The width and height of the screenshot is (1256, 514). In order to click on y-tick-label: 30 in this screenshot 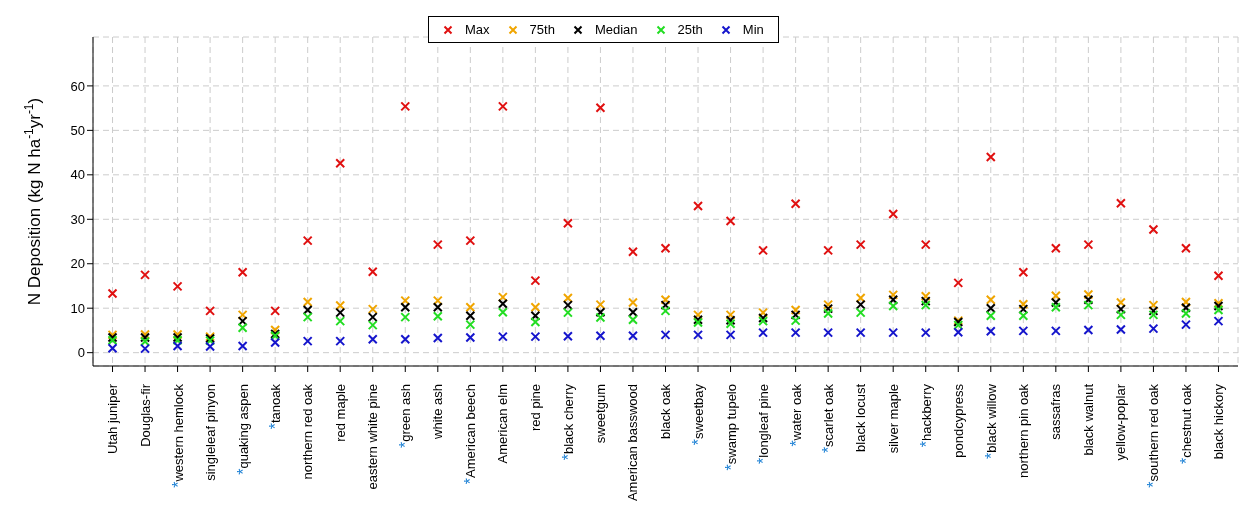, I will do `click(77, 219)`.